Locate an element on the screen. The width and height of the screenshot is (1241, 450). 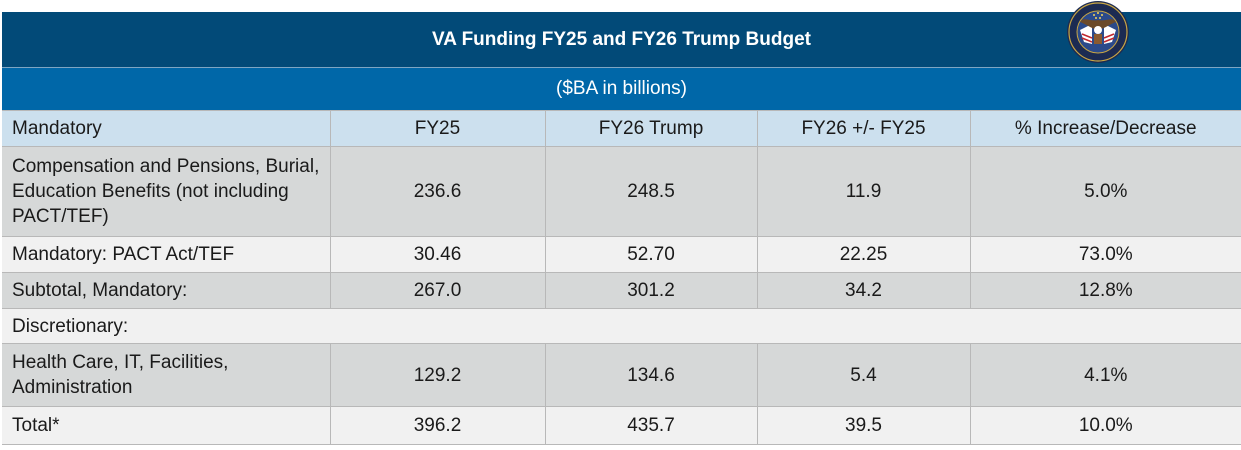
cell-fy26: 52.70 is located at coordinates (651, 254).